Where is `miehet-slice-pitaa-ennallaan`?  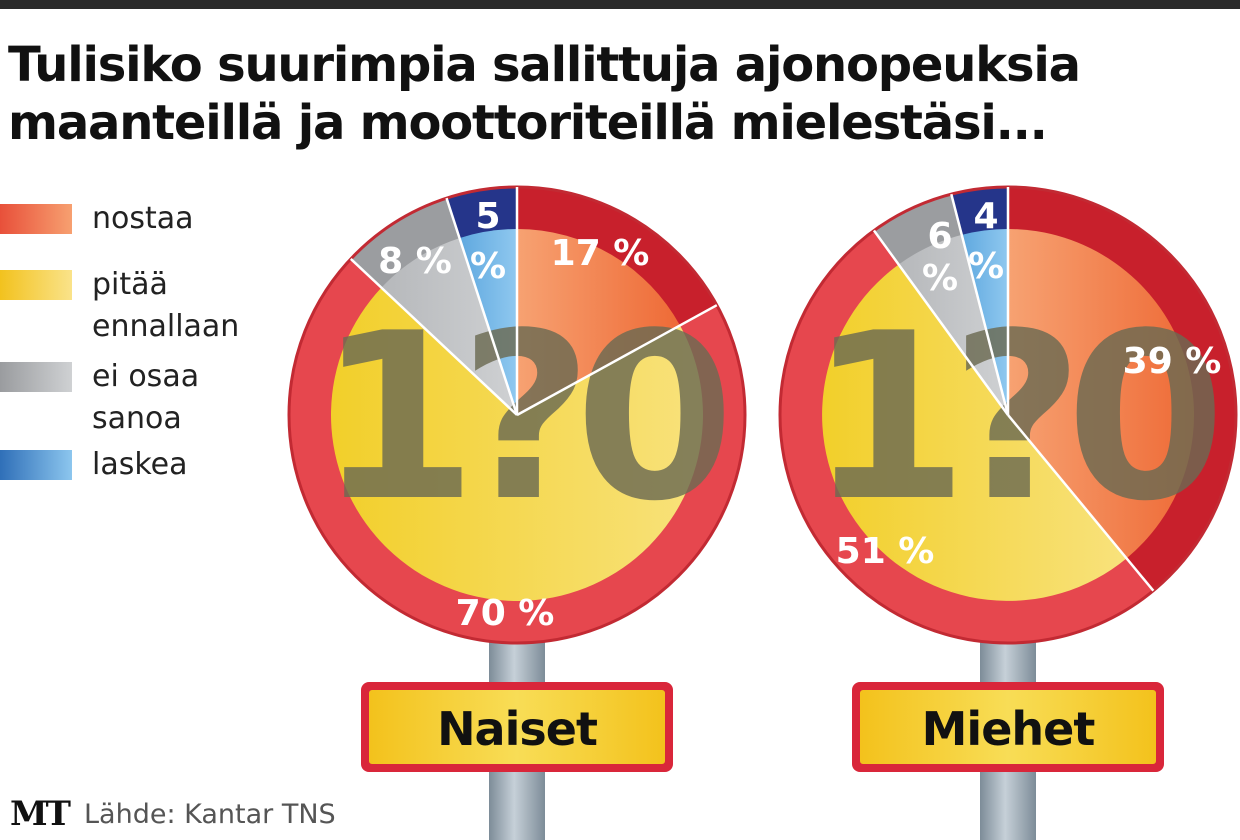 miehet-slice-pitaa-ennallaan is located at coordinates (974, 432).